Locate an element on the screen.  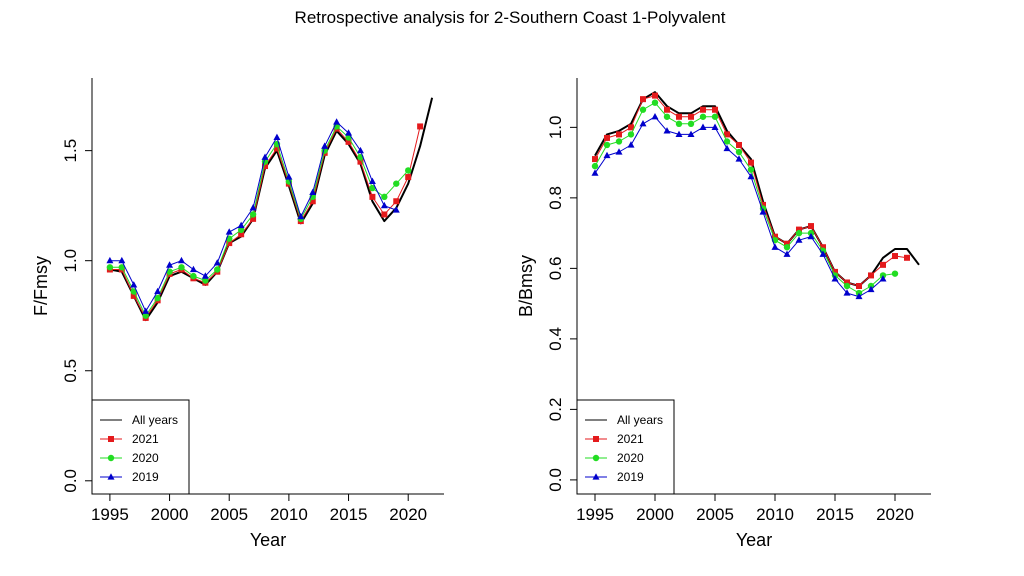
y-tick-label: 0.4 is located at coordinates (555, 339).